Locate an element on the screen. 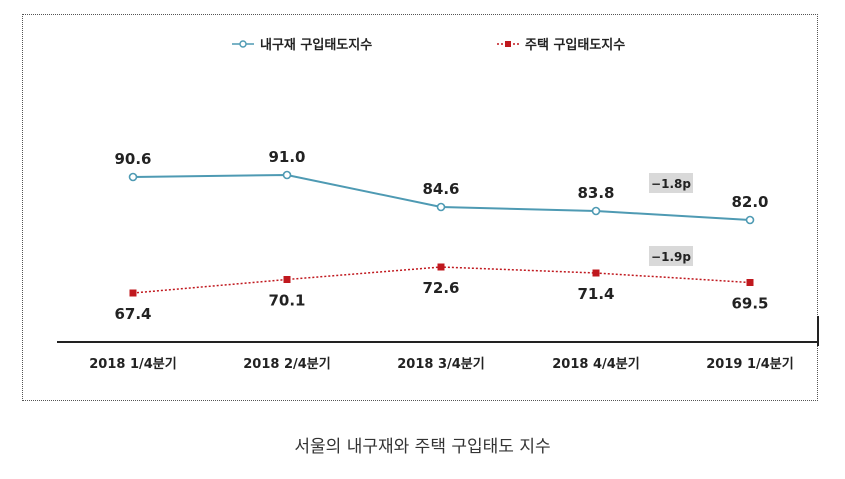 The image size is (845, 479). chart-caption: 서울의 내구재와 주택 구입태도 지수 is located at coordinates (422, 447).